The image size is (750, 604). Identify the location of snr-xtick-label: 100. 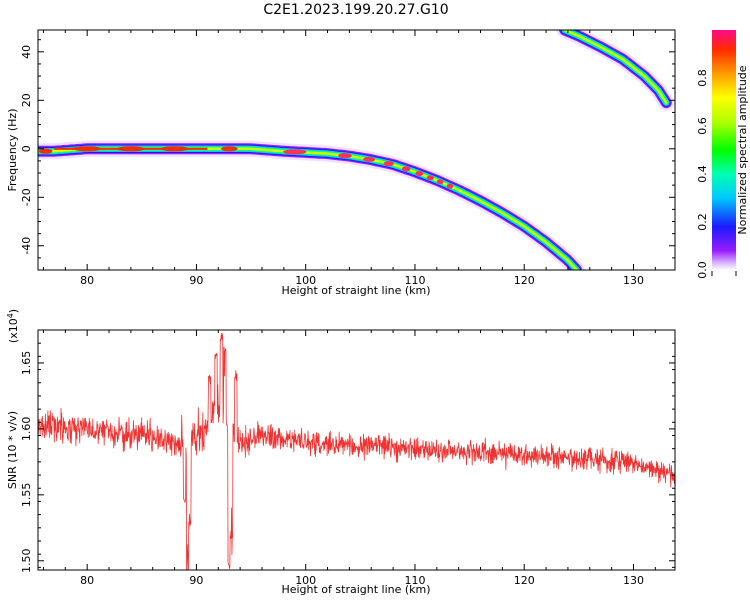
(305, 580).